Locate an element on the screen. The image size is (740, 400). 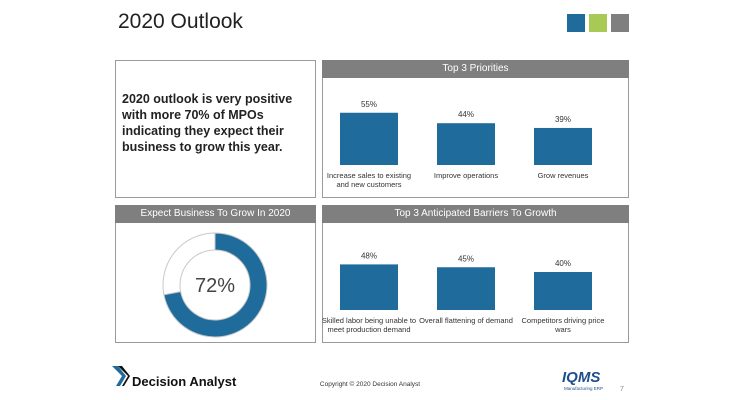
iqms-logo: IQMS is located at coordinates (581, 377).